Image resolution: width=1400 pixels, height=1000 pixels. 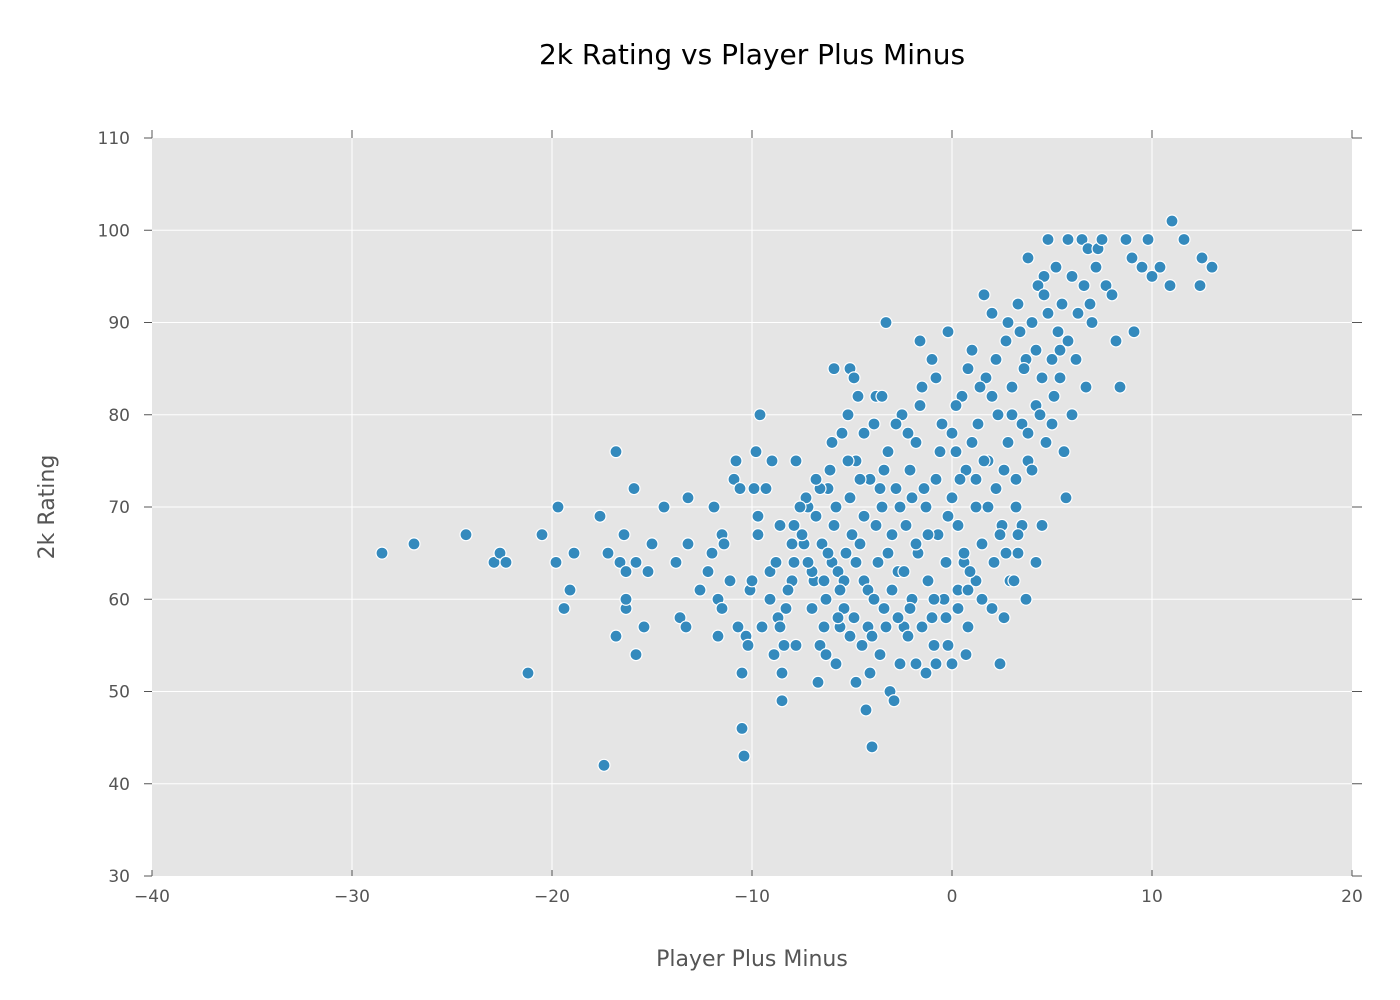 What do you see at coordinates (119, 877) in the screenshot?
I see `y-tick-label: 30` at bounding box center [119, 877].